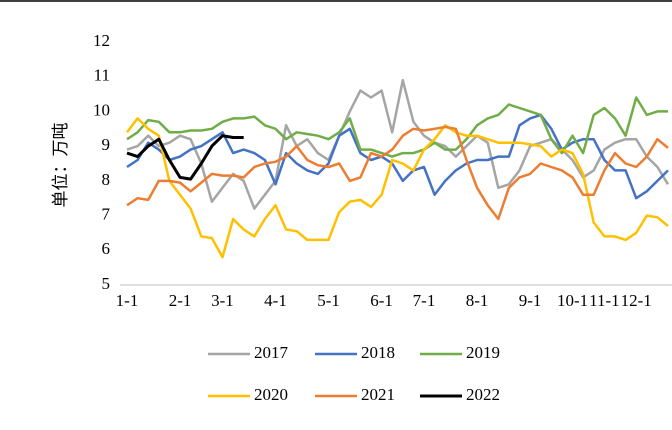 The image size is (672, 430). Describe the element at coordinates (572, 300) in the screenshot. I see `x-tick-label: 10-1` at that location.